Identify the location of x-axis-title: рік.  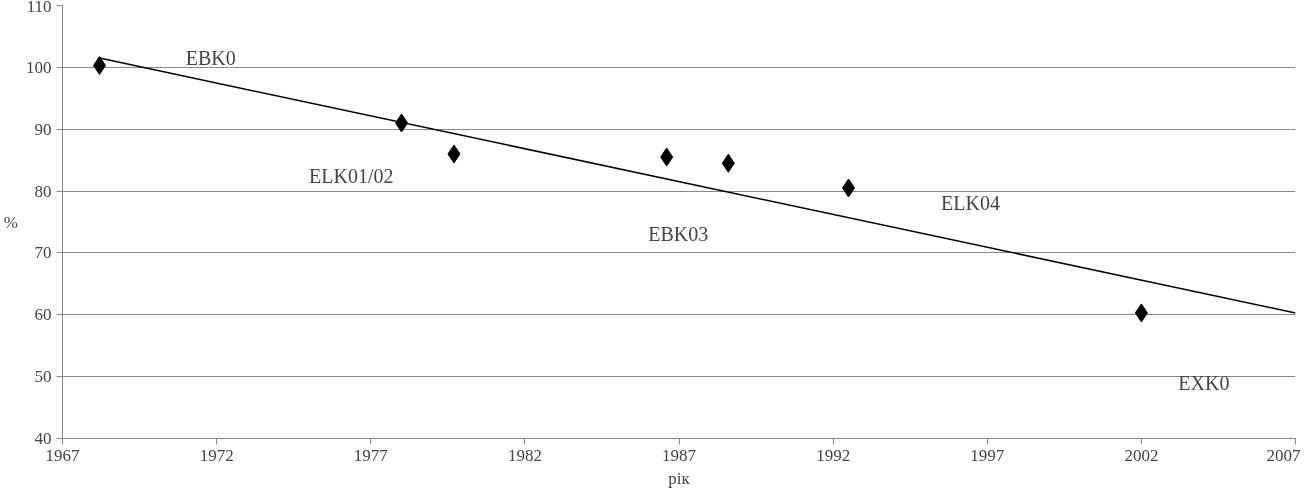
(679, 478).